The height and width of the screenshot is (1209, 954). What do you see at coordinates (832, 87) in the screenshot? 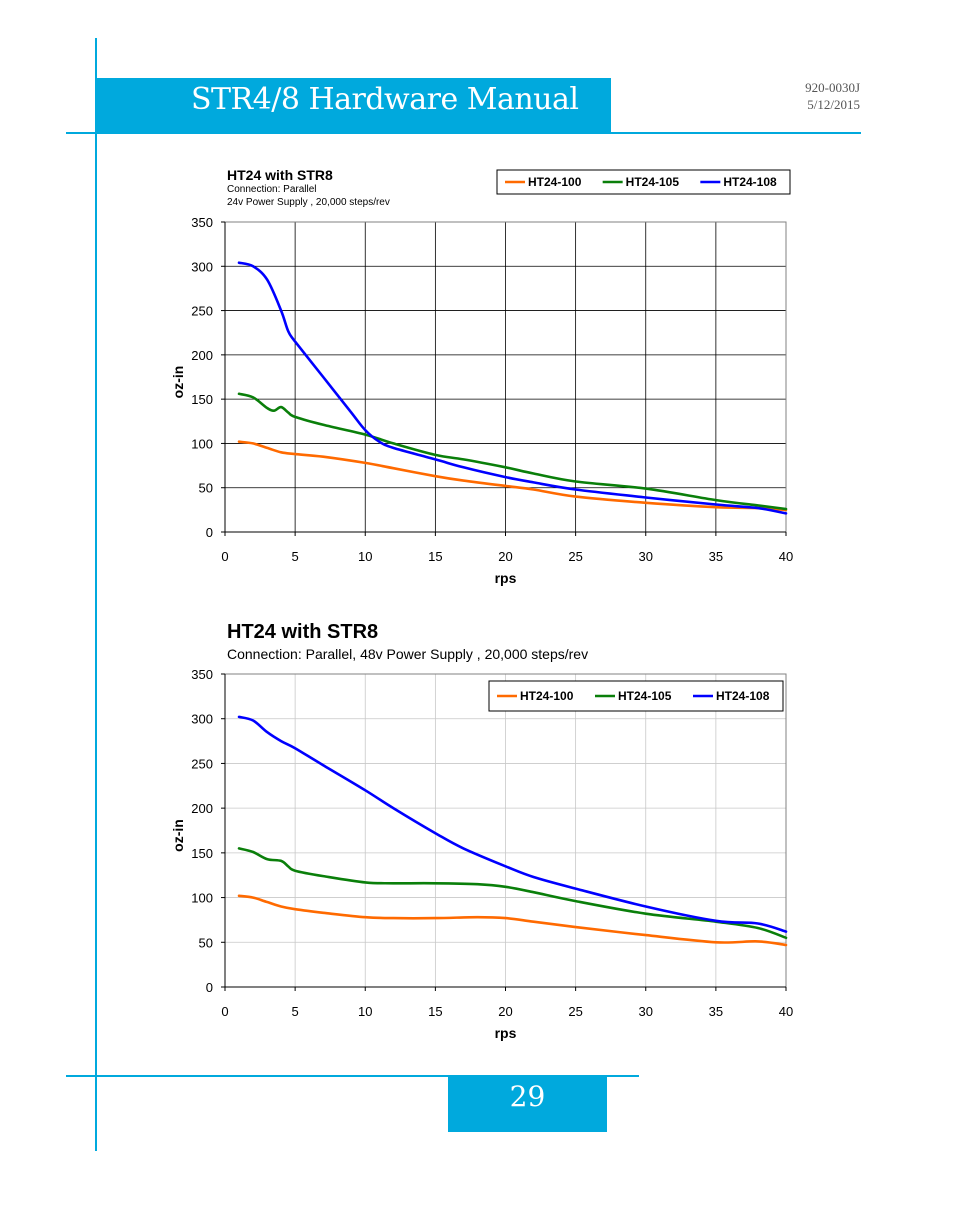
I see `doc-number: 920-0030J` at bounding box center [832, 87].